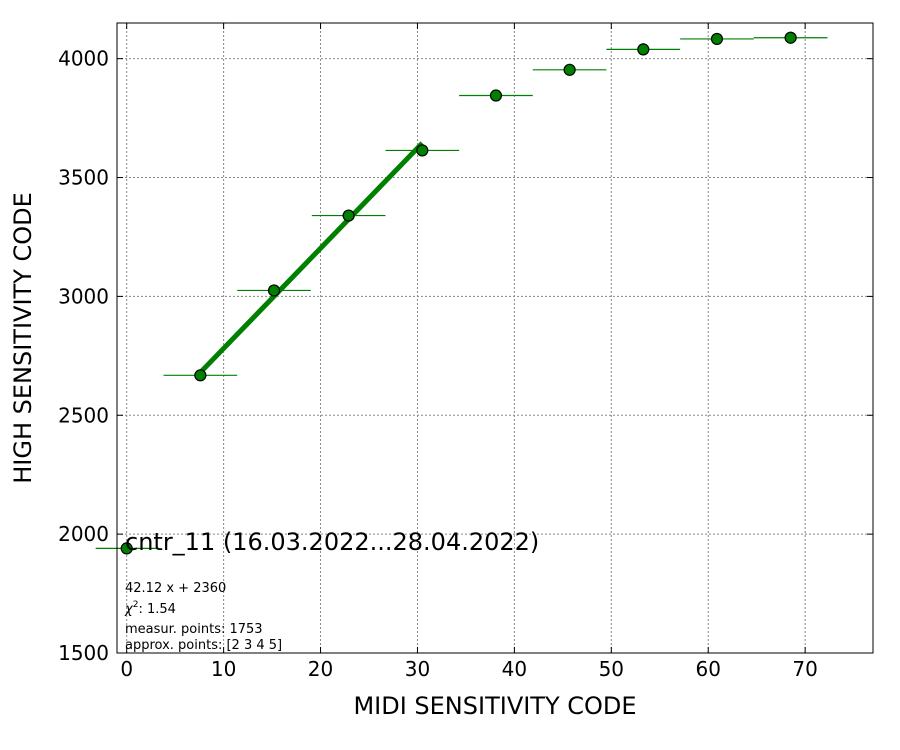 The width and height of the screenshot is (900, 750). What do you see at coordinates (129, 609) in the screenshot?
I see `chi-symbol: χ` at bounding box center [129, 609].